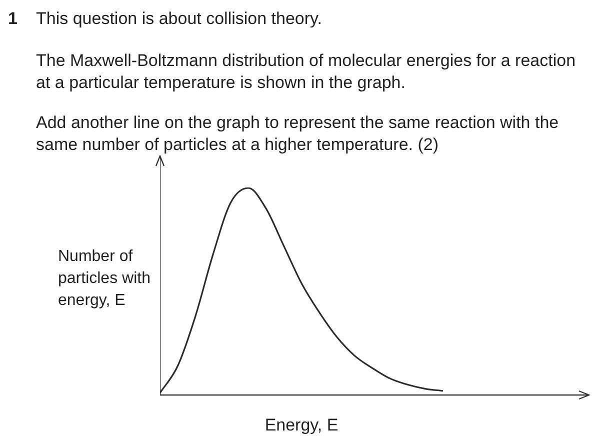 The image size is (598, 440). Describe the element at coordinates (13, 19) in the screenshot. I see `text: 1` at that location.